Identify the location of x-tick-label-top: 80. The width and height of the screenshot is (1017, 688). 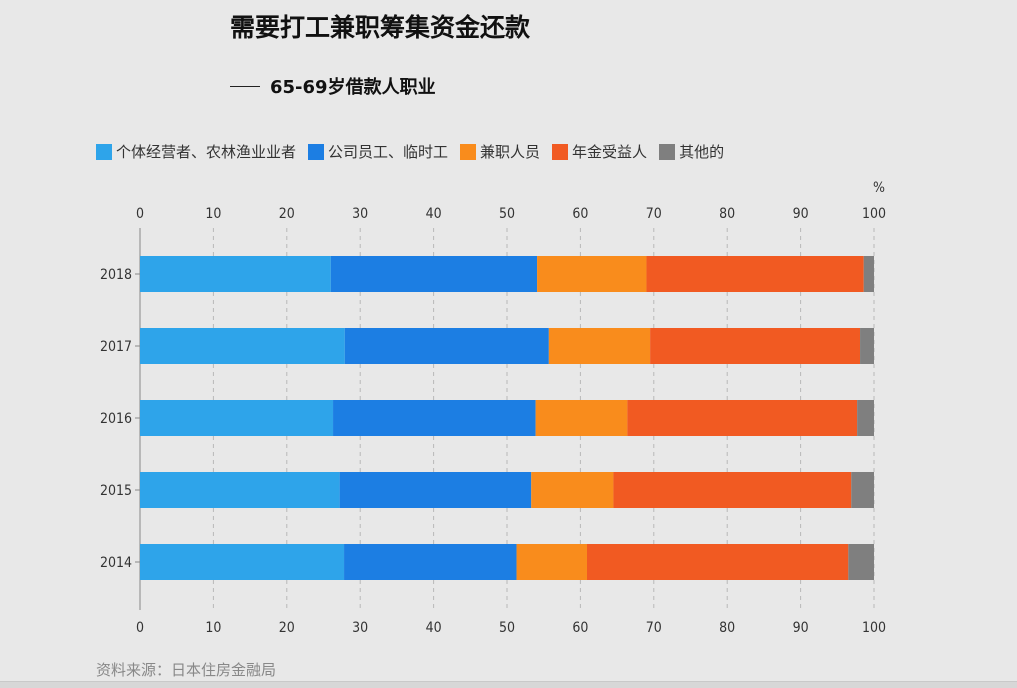
(727, 214).